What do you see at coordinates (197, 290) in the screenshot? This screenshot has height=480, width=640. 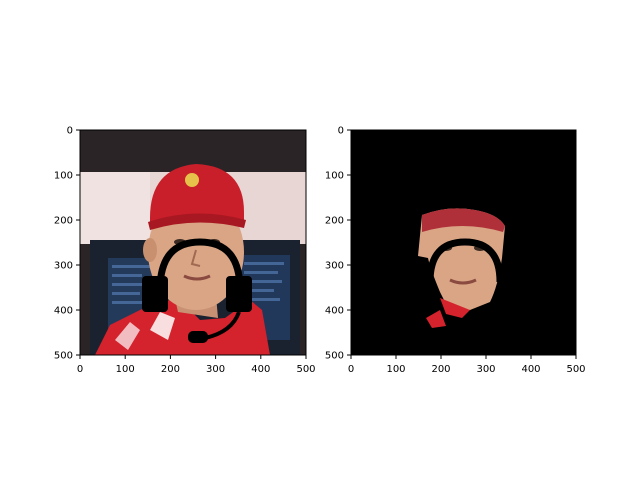 I see `headset-overlay` at bounding box center [197, 290].